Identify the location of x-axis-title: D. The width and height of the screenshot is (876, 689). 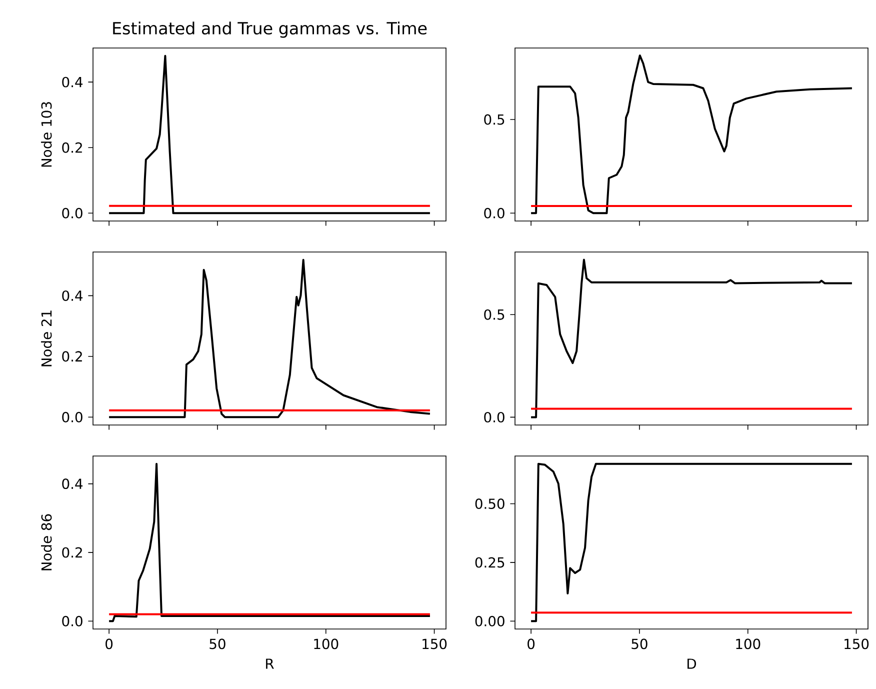
(692, 663).